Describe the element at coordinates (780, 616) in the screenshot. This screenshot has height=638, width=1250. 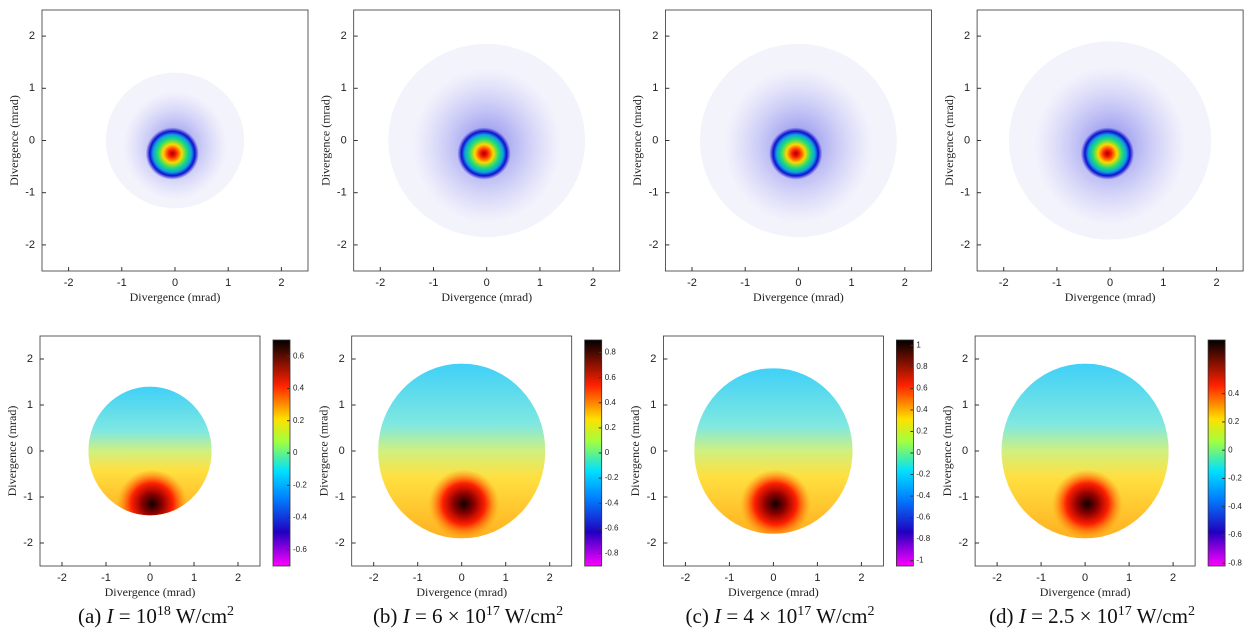
I see `caption: (c) I = 4 × 1017 W/cm2` at that location.